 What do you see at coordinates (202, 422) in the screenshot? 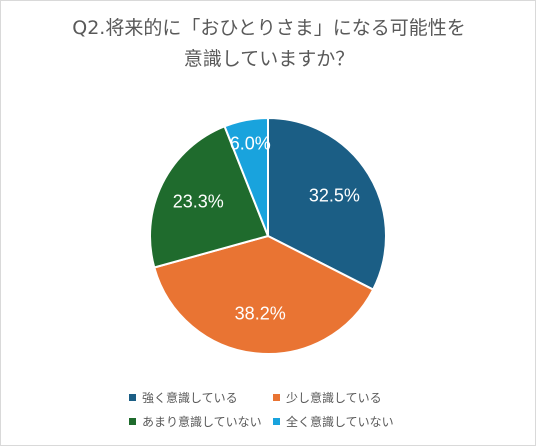
I see `legend-label-2: あまり意識していない` at bounding box center [202, 422].